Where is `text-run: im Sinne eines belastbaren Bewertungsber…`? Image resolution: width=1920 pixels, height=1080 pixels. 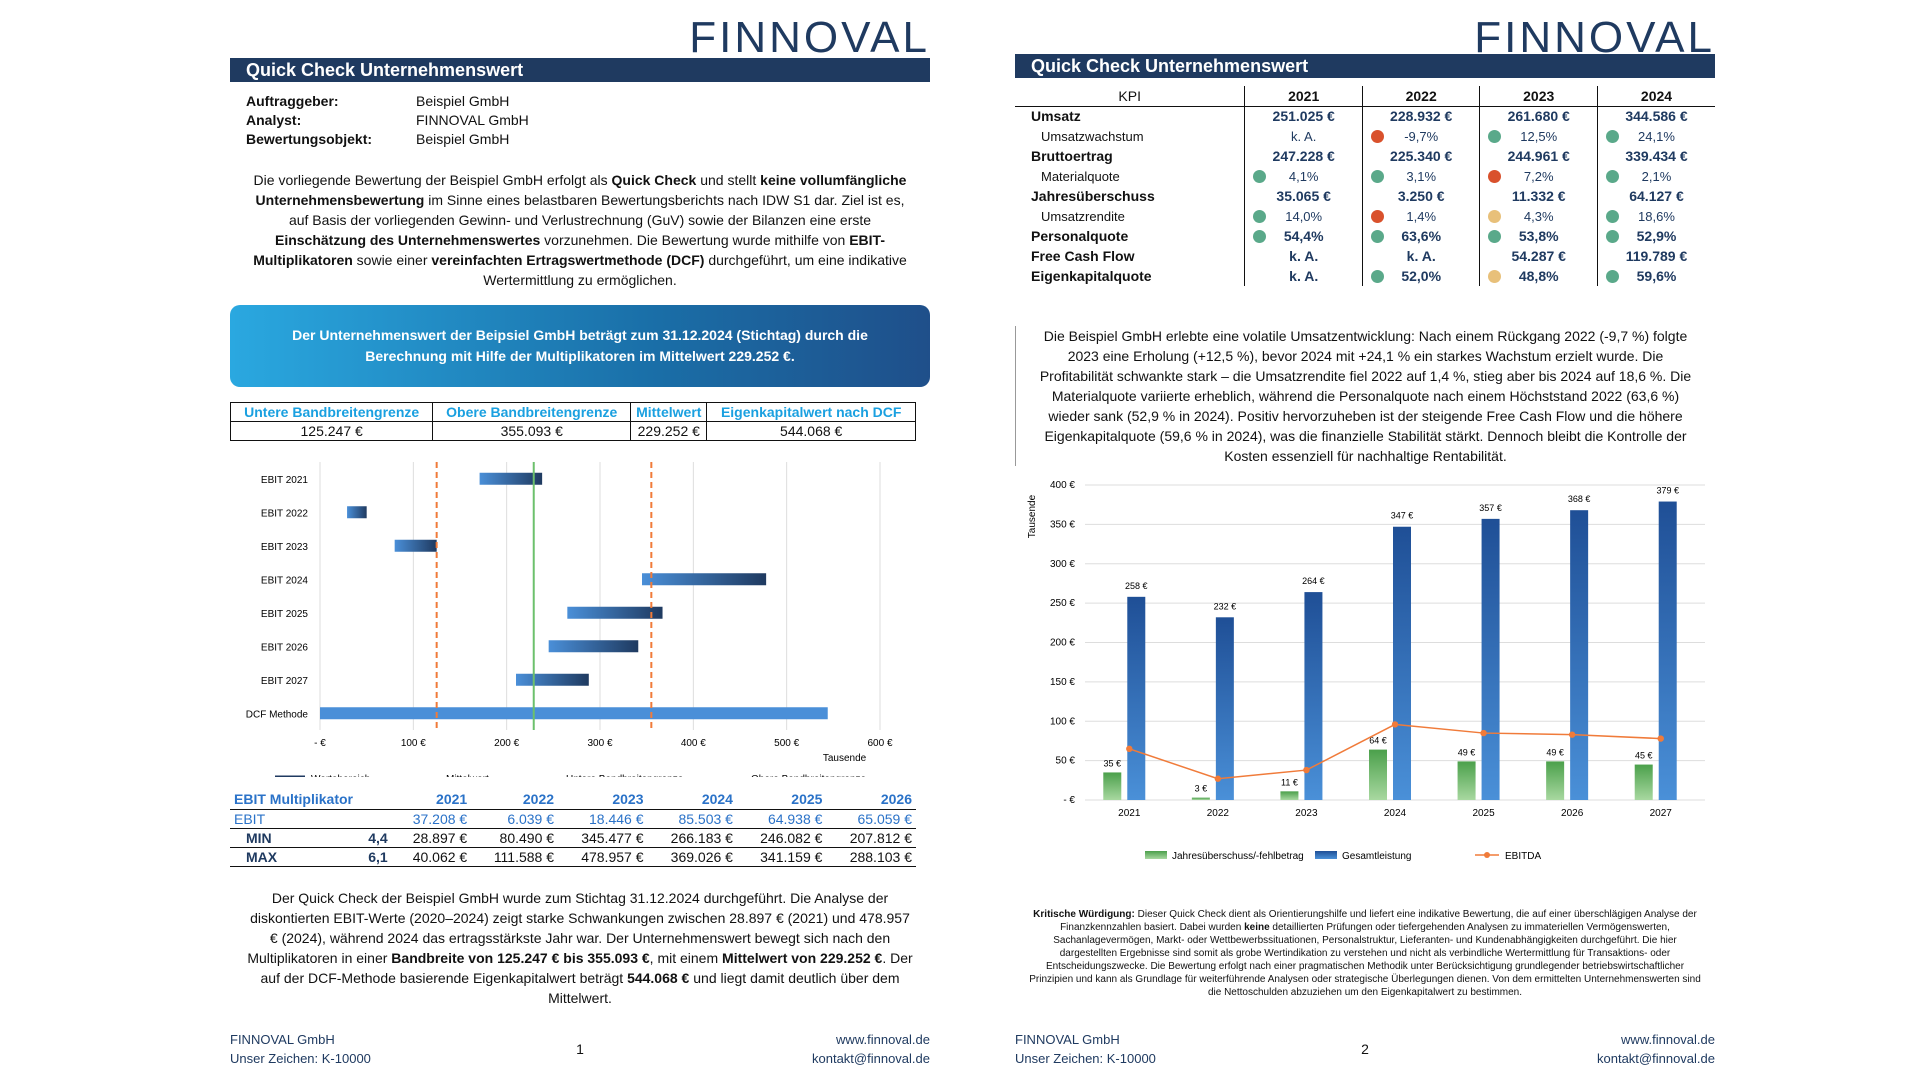 text-run: im Sinne eines belastbaren Bewertungsber… is located at coordinates (596, 210).